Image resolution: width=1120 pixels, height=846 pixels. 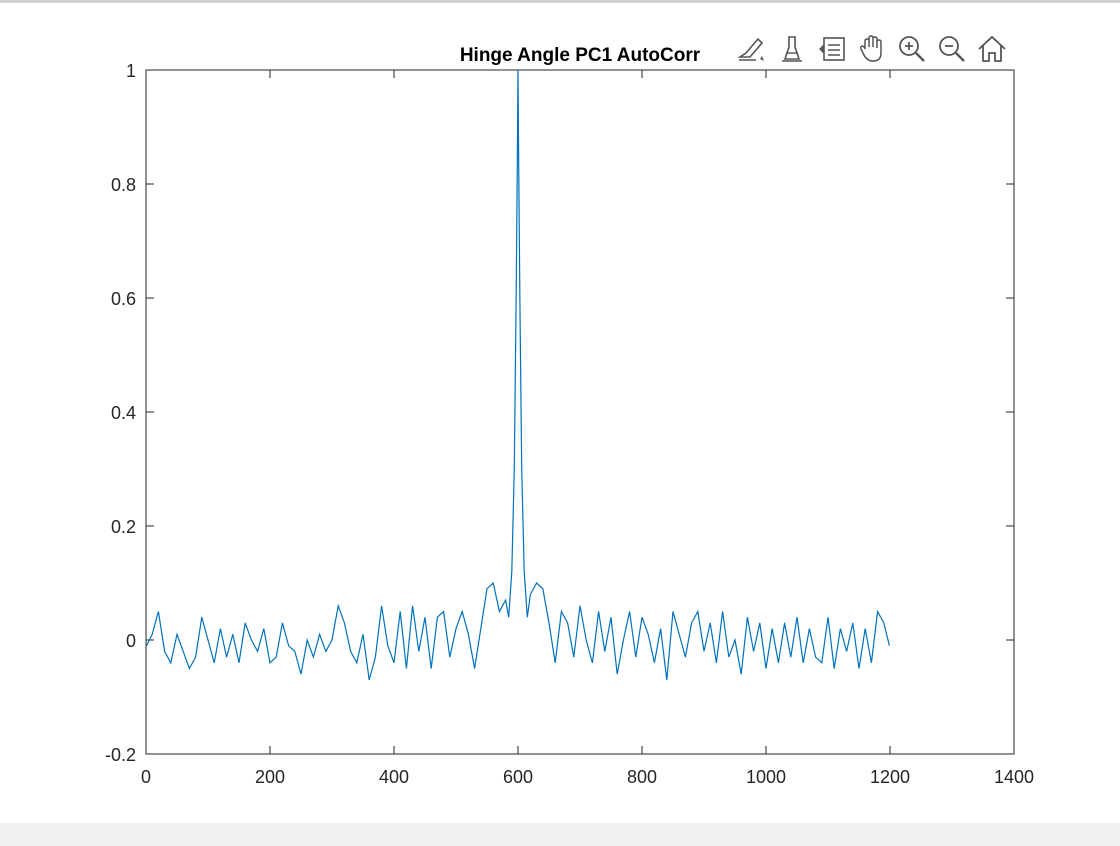 I want to click on window-top-border, so click(x=560, y=1).